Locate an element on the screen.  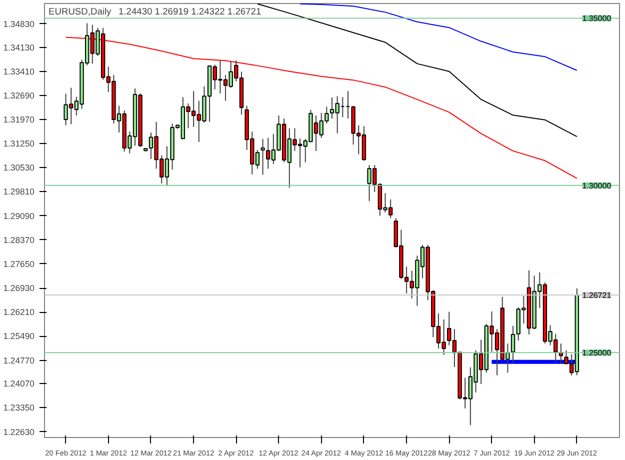
ref-line-label: 1.25000 is located at coordinates (597, 353).